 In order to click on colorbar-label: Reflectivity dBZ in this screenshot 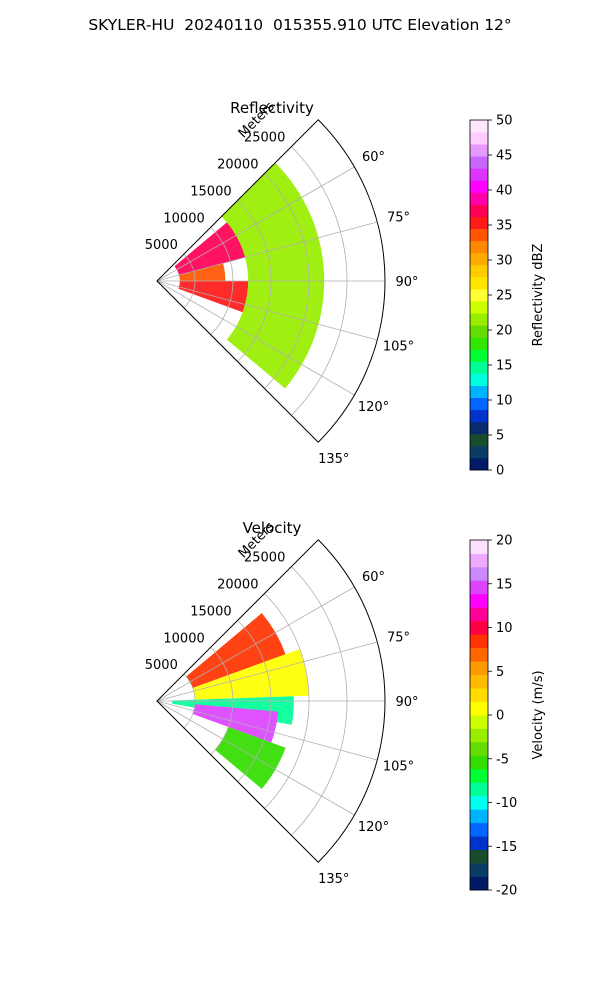, I will do `click(538, 295)`.